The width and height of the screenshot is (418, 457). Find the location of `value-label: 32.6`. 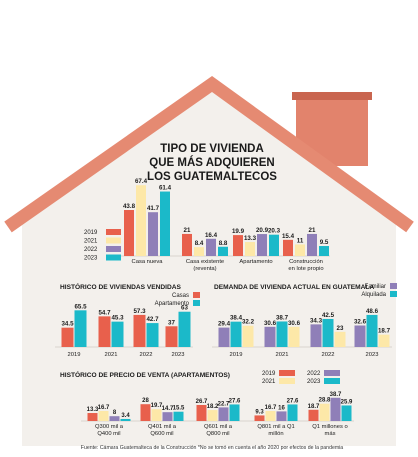

value-label: 32.6 is located at coordinates (360, 321).